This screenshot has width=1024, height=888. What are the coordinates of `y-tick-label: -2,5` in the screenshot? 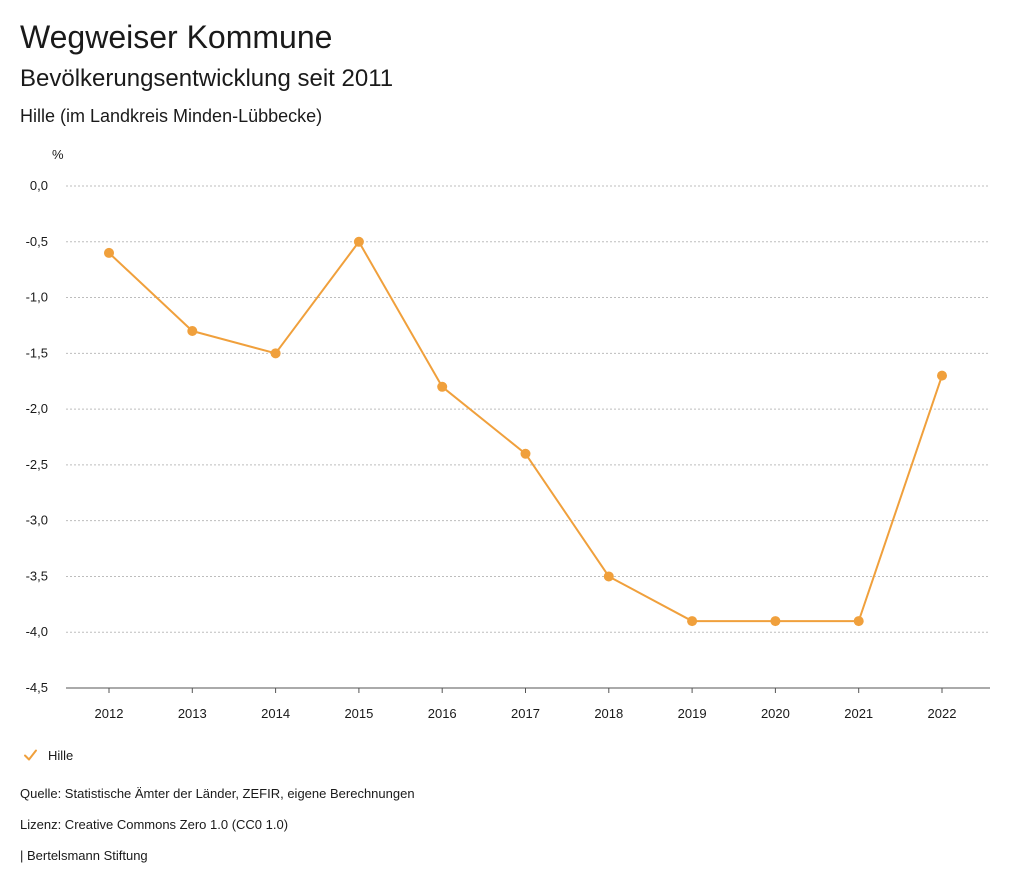 It's located at (37, 464).